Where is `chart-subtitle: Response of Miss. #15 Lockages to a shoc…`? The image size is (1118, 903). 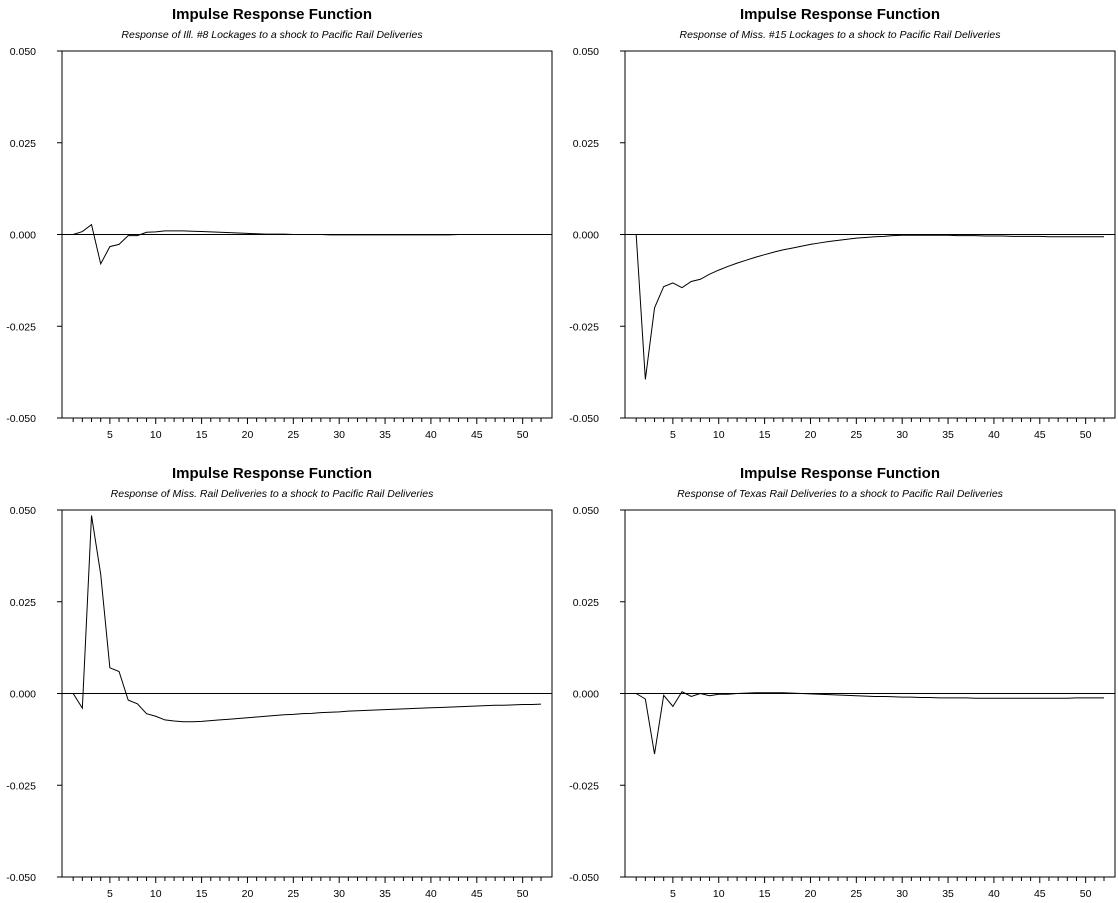
chart-subtitle: Response of Miss. #15 Lockages to a shoc… is located at coordinates (841, 35).